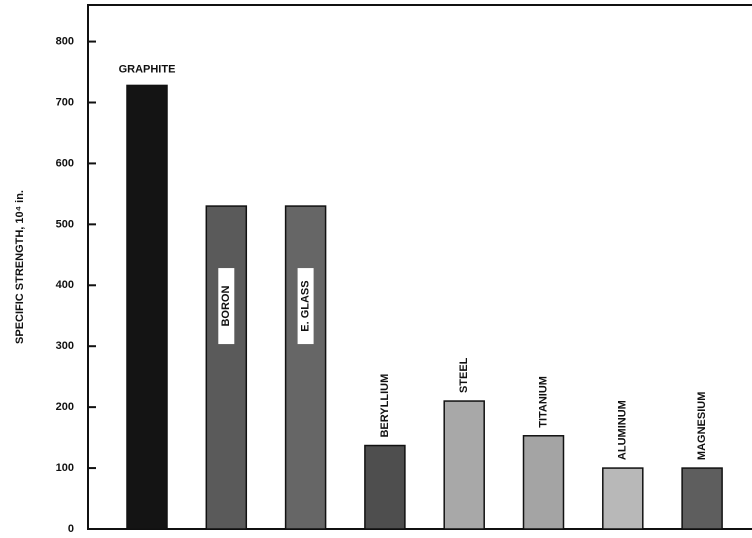 The image size is (752, 538). Describe the element at coordinates (385, 406) in the screenshot. I see `bar-label: BERYLLIUM` at that location.